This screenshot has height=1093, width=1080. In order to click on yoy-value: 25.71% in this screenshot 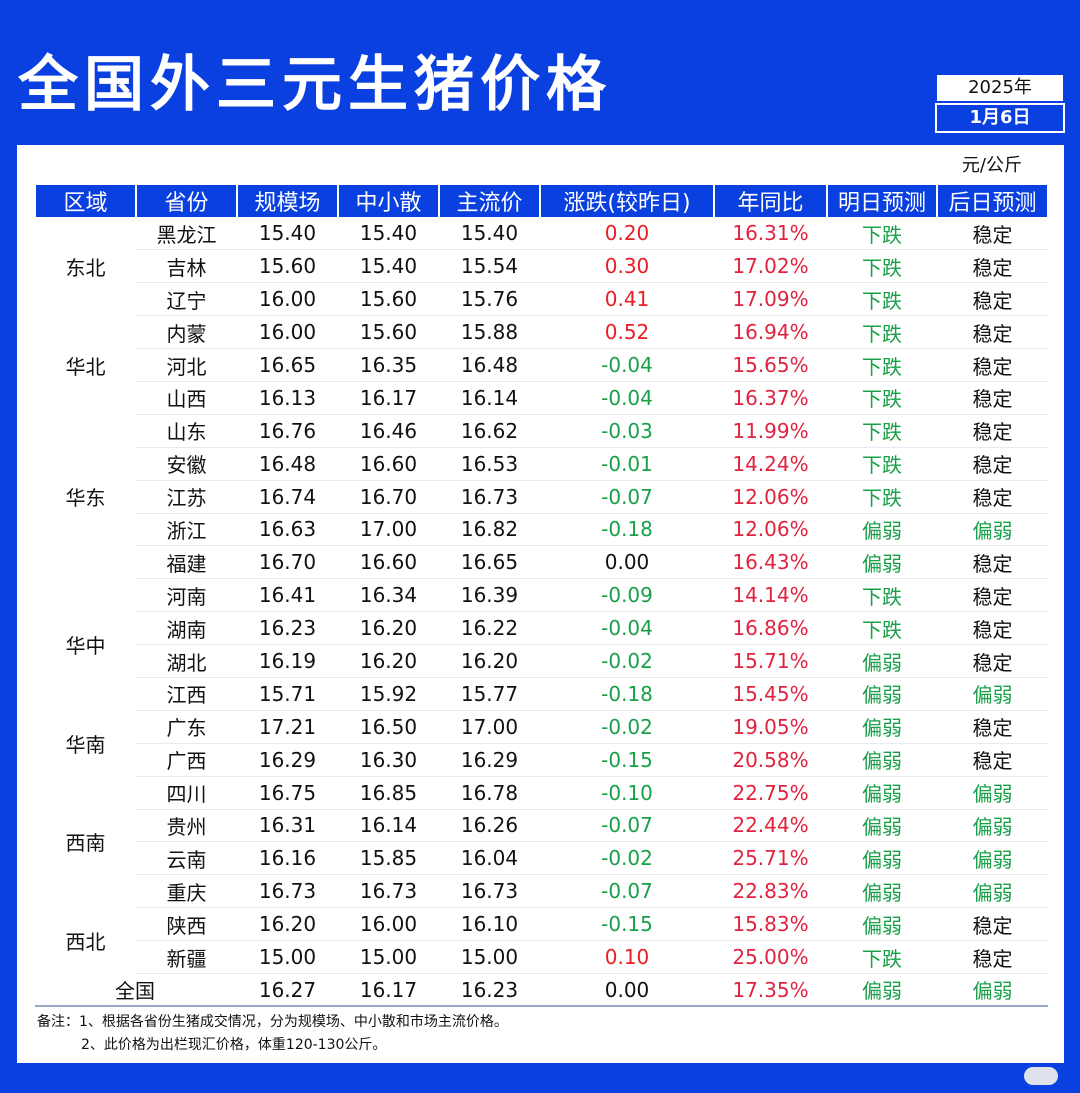, I will do `click(770, 858)`.